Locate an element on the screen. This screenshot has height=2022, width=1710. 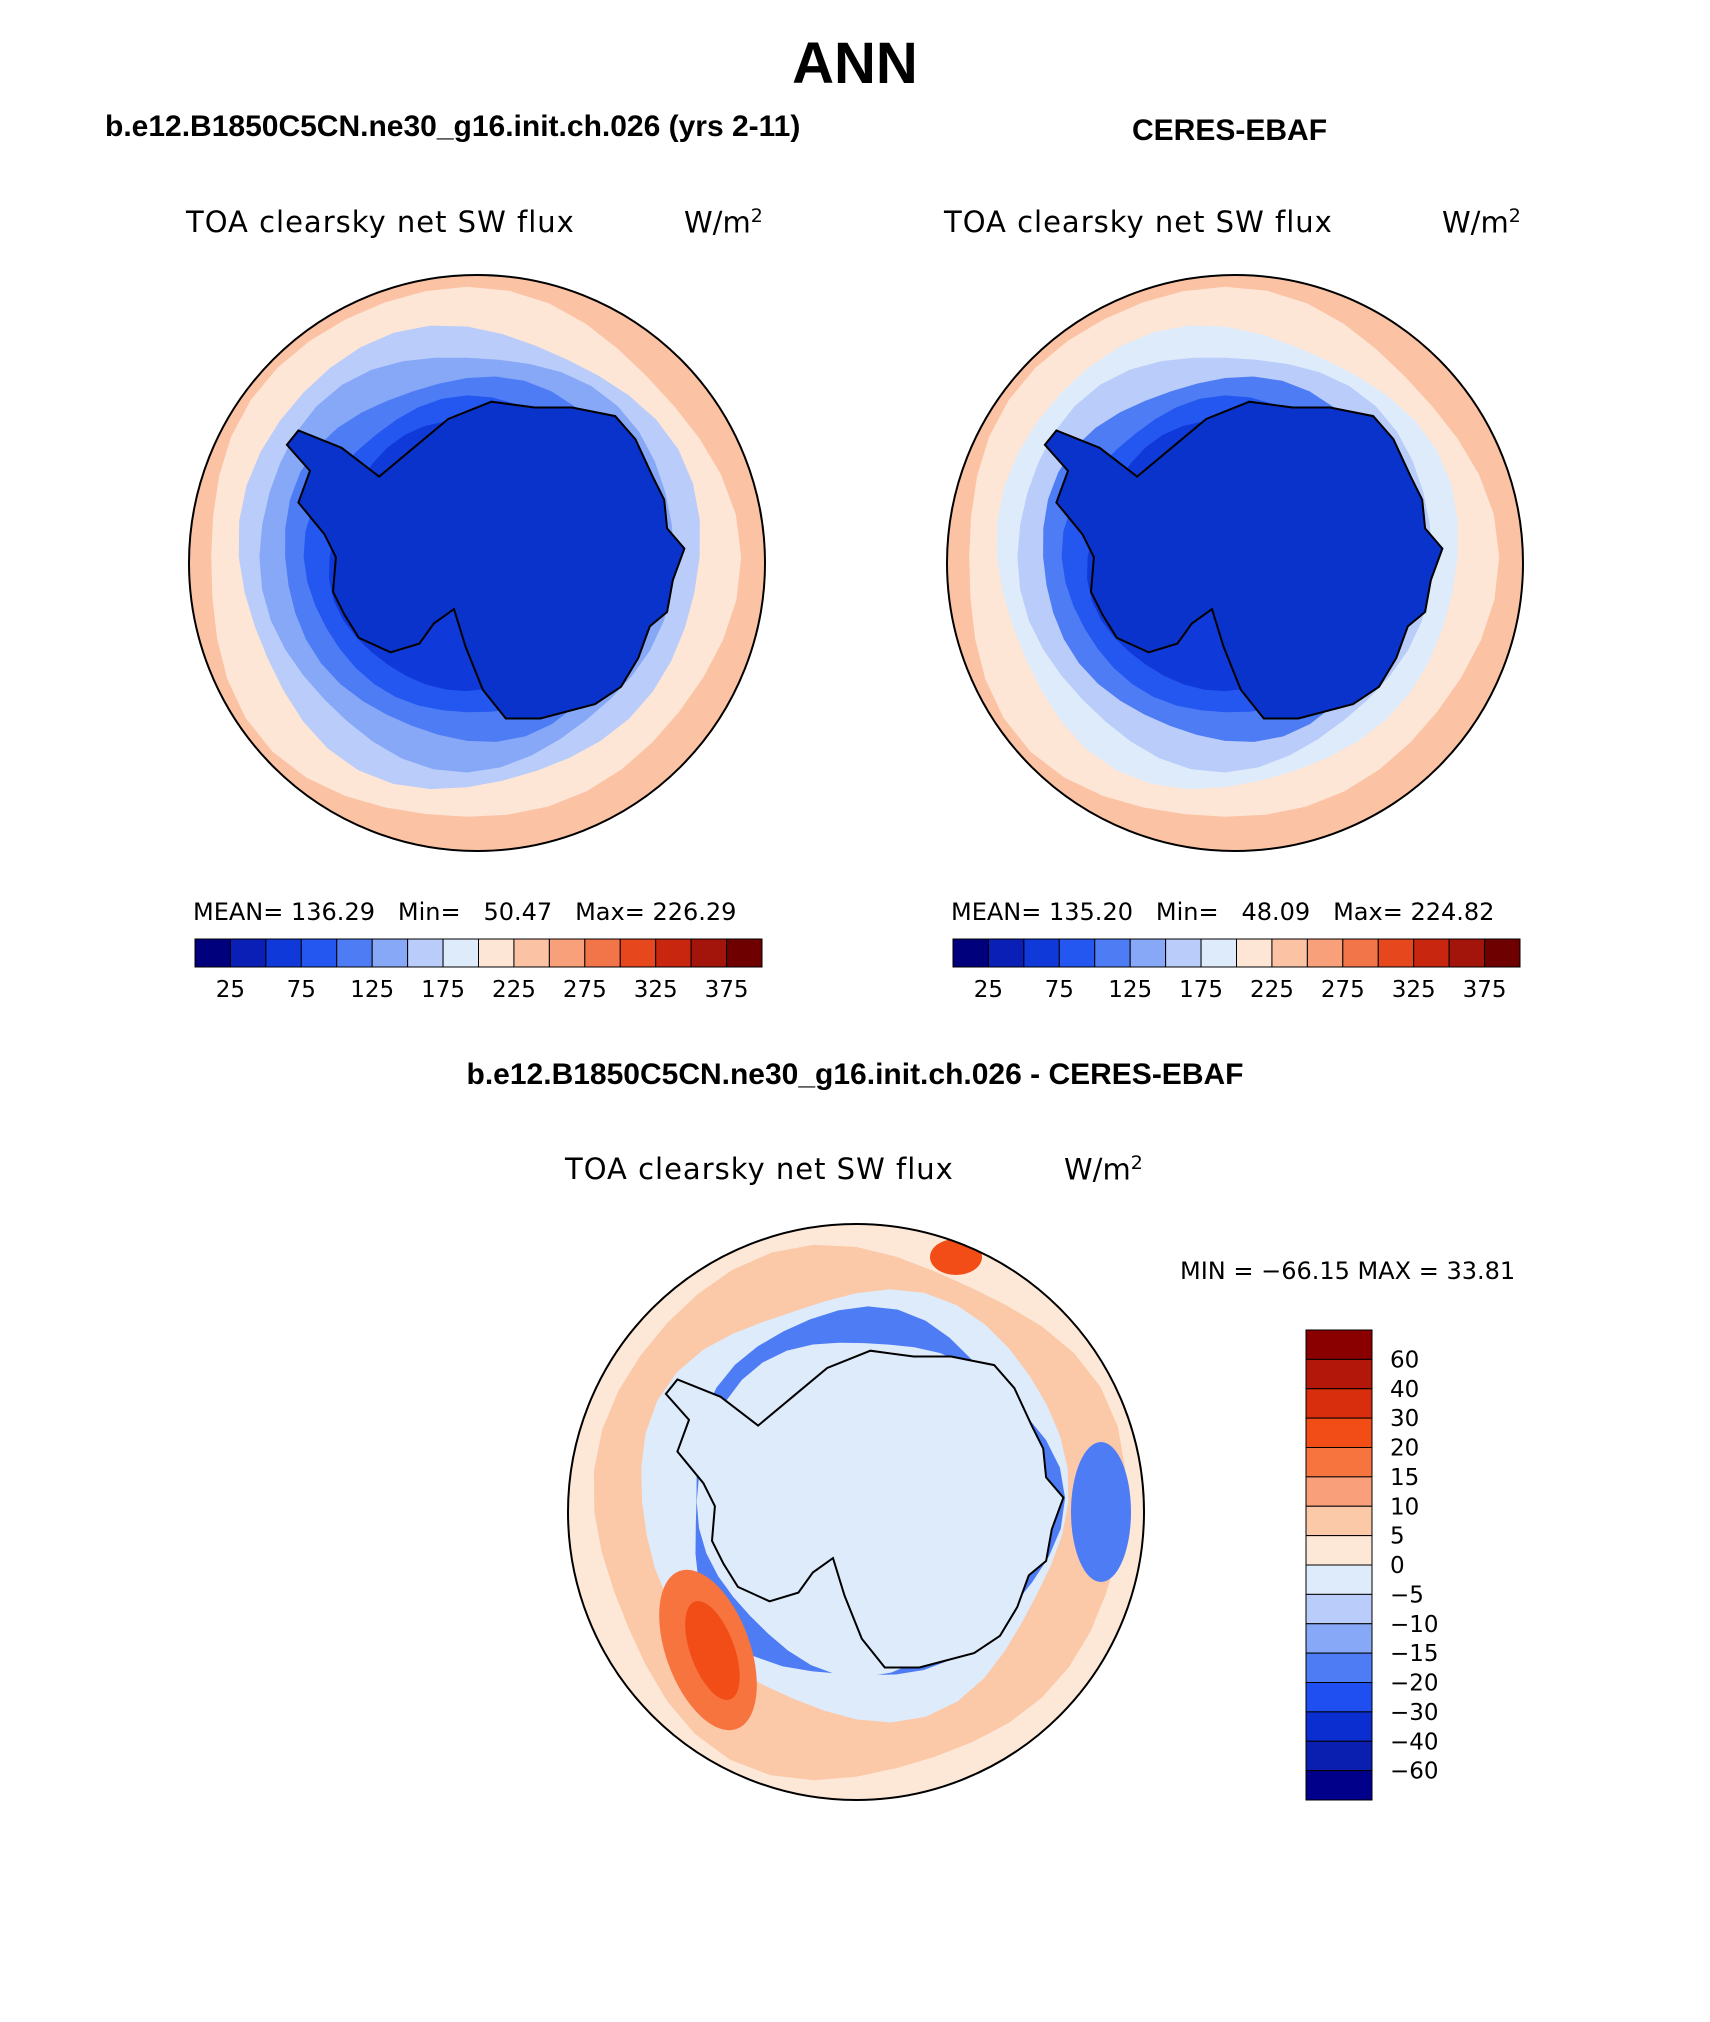
diff-colorbar-tick: −5 is located at coordinates (1407, 1595).